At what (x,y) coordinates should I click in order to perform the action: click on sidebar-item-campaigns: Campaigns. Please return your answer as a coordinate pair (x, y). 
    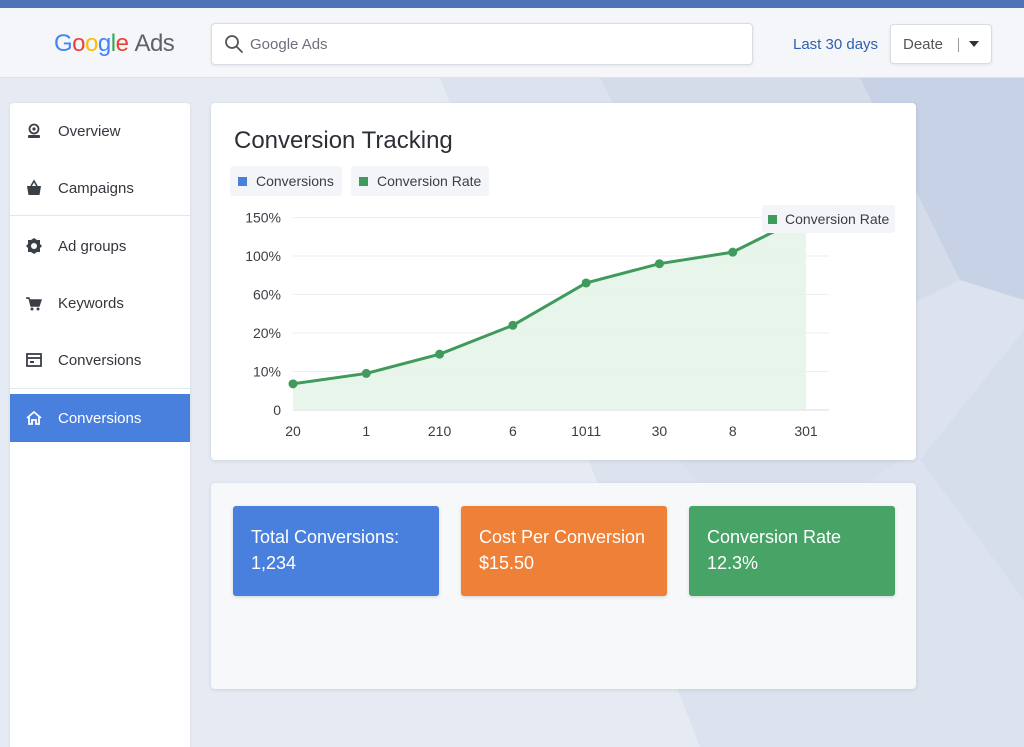
    Looking at the image, I should click on (100, 188).